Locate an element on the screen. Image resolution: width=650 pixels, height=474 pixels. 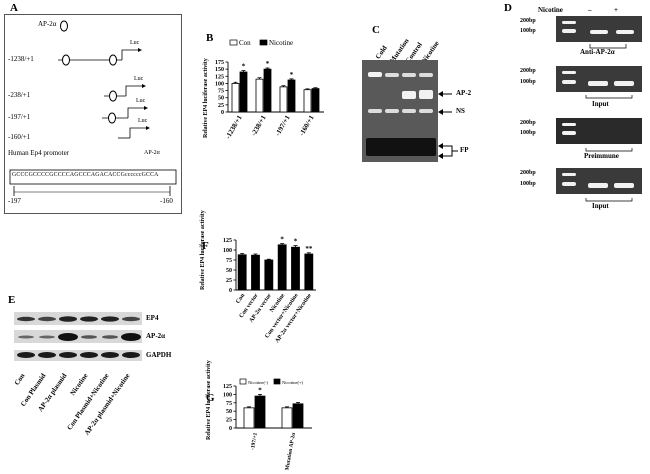
x-tick-label: Mutation AP-2α is located at coordinates (290, 450).